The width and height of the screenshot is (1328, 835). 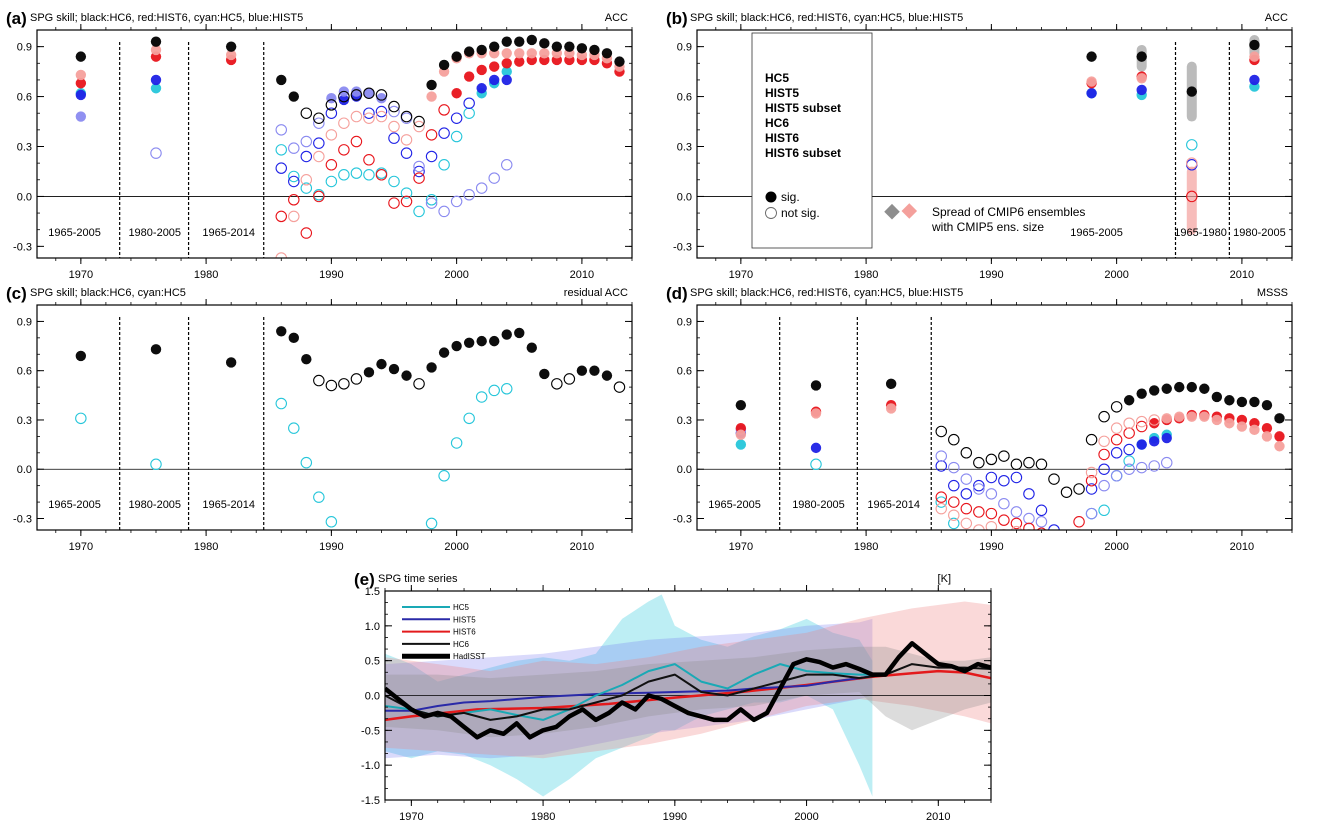 What do you see at coordinates (677, 18) in the screenshot?
I see `panel-letter: (b)` at bounding box center [677, 18].